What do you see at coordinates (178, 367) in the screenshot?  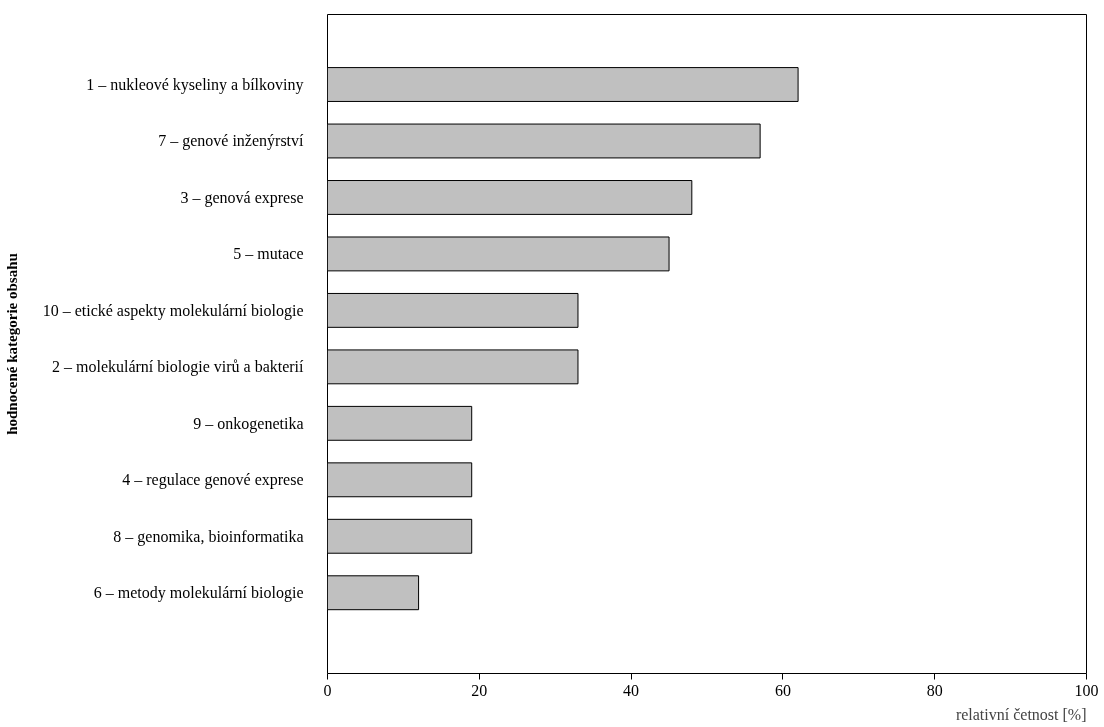 I see `y-tick-label: 2 – molekulární biologie virů a bakterií` at bounding box center [178, 367].